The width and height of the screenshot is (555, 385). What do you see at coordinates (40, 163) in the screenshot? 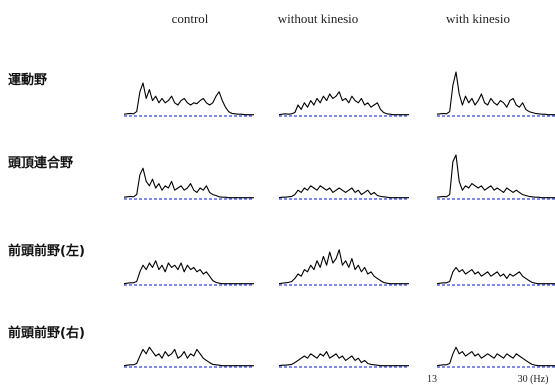
I see `row-label-parietal-association-cortex: 頭頂連合野` at bounding box center [40, 163].